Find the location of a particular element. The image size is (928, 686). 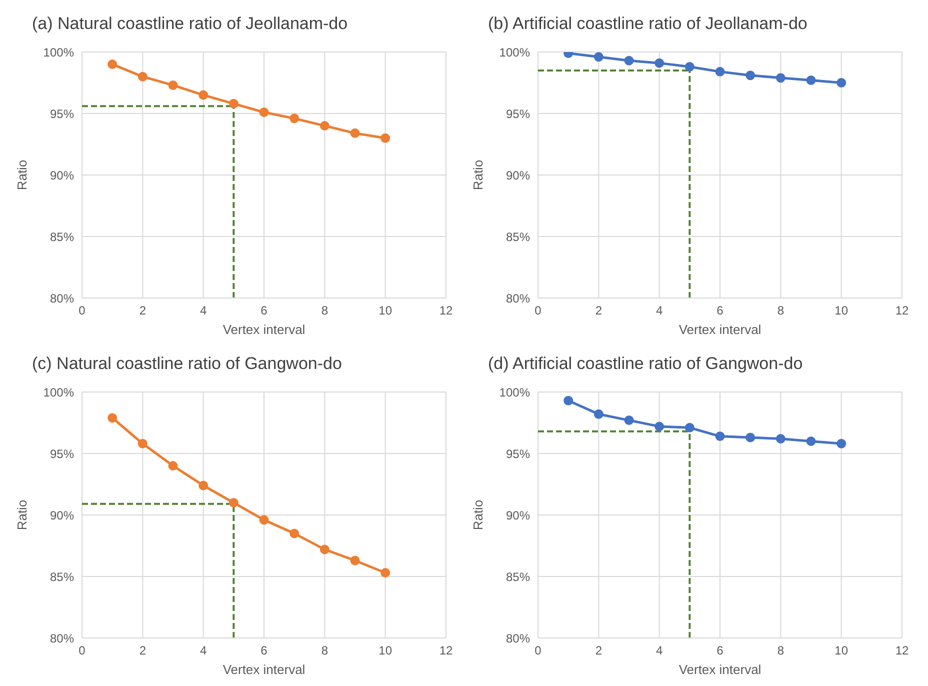

chart-title: (d) Artificial coastline ratio of Gangwon-do is located at coordinates (645, 364).